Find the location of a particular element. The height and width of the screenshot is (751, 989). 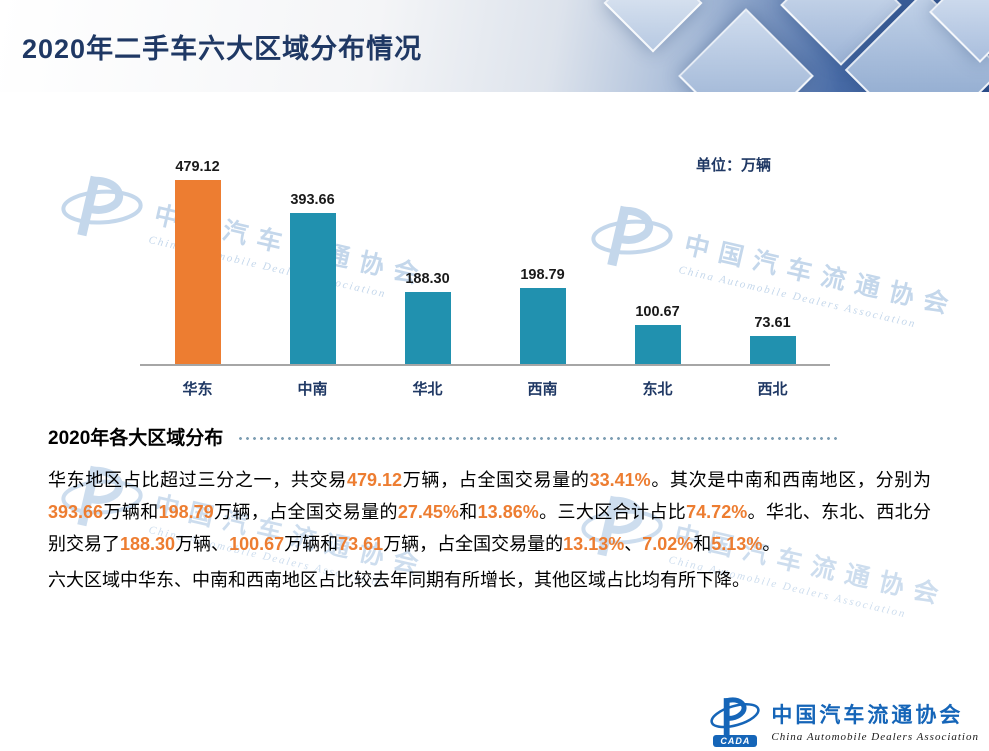

bar-column: 198.79 is located at coordinates (542, 315).